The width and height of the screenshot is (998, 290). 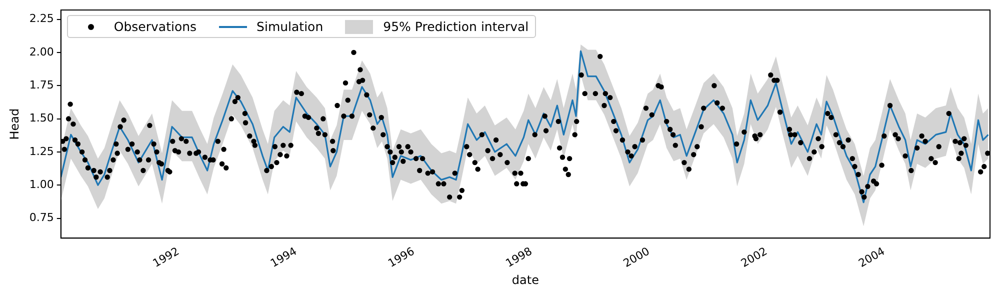 What do you see at coordinates (456, 26) in the screenshot?
I see `legend-label: 95% Prediction interval` at bounding box center [456, 26].